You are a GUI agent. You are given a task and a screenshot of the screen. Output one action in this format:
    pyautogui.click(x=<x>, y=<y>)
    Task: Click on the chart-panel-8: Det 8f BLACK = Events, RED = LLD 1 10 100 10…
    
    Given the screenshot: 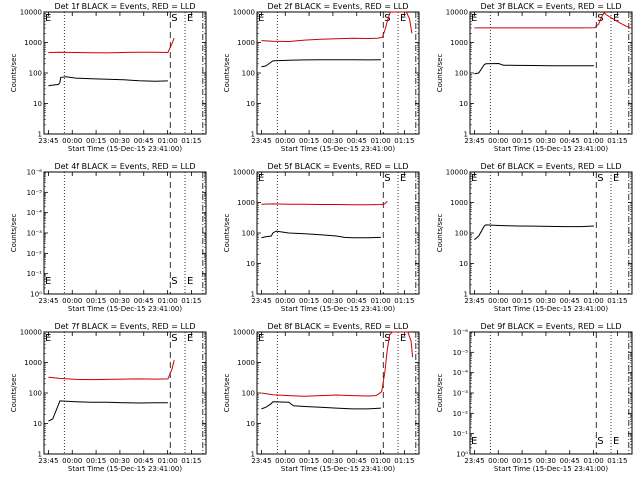 What is the action you would take?
    pyautogui.click(x=321, y=397)
    